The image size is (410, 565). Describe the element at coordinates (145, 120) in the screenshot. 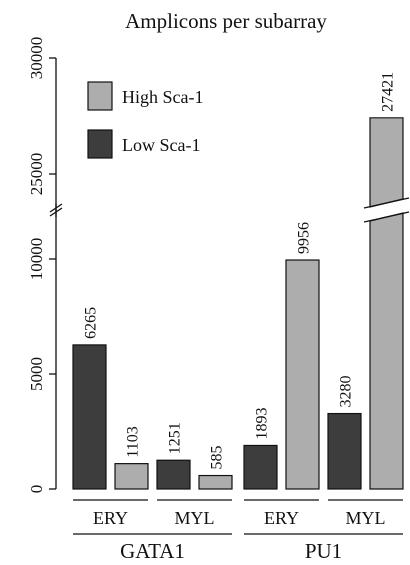

I see `legend: High Sca-1 Low Sca-1` at that location.